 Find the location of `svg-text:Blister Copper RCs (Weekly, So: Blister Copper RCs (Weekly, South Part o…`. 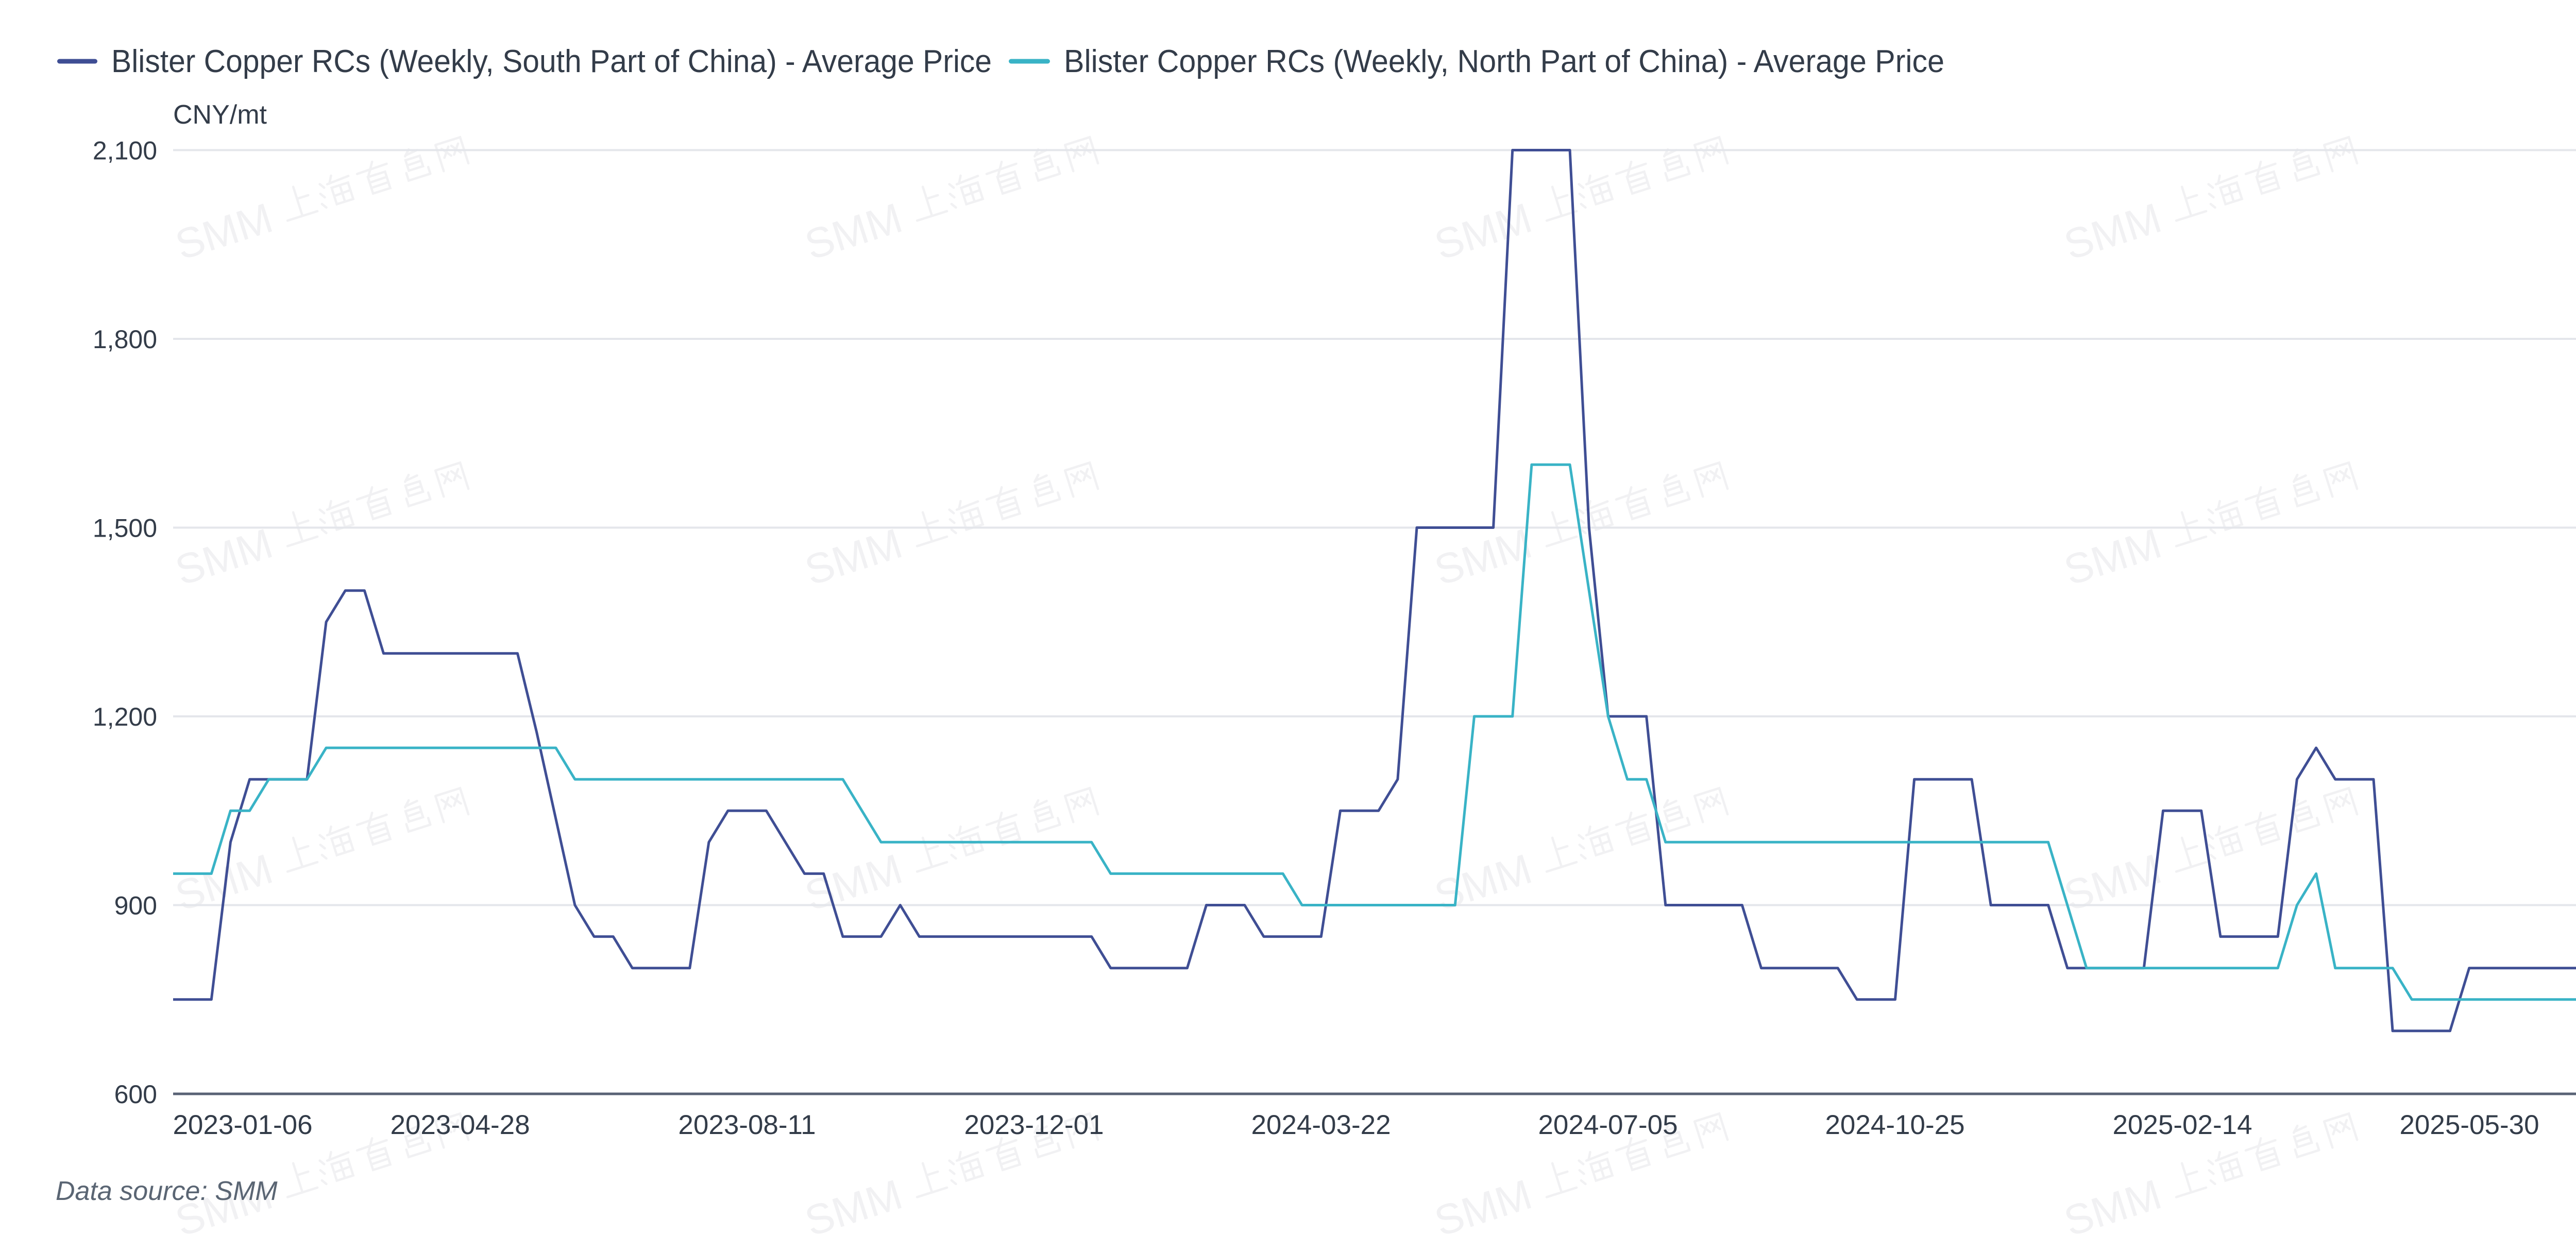

svg-text:Blister Copper RCs (Weekly, So: Blister Copper RCs (Weekly, South Part o… is located at coordinates (551, 61).